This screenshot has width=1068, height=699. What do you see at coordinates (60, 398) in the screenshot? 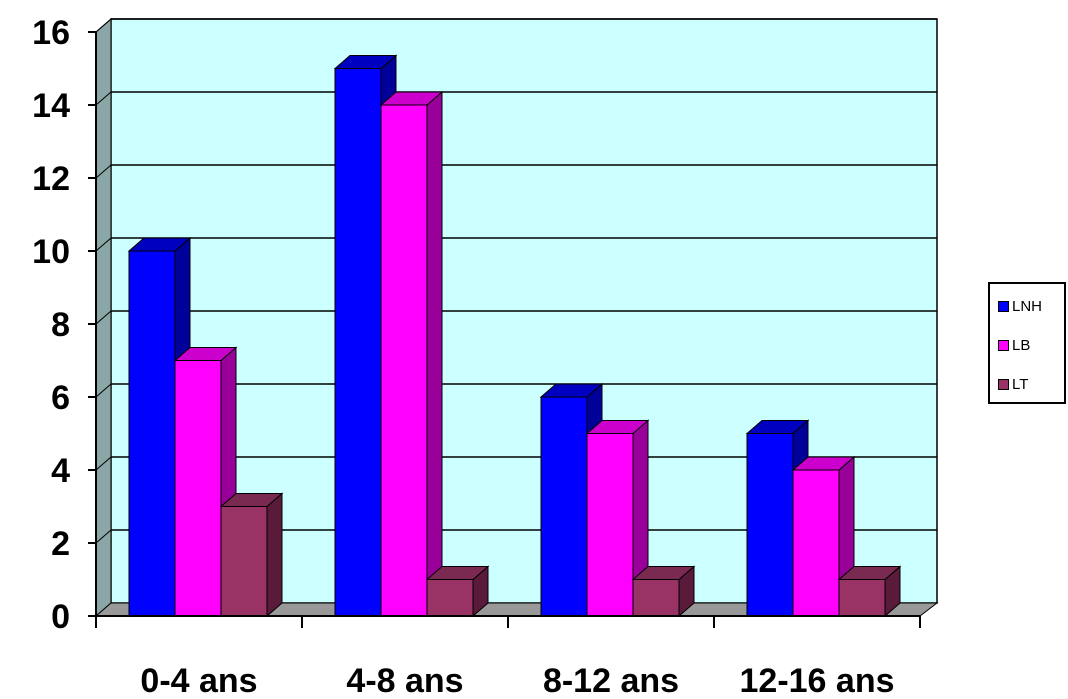
I see `y-tick-label: 6` at bounding box center [60, 398].